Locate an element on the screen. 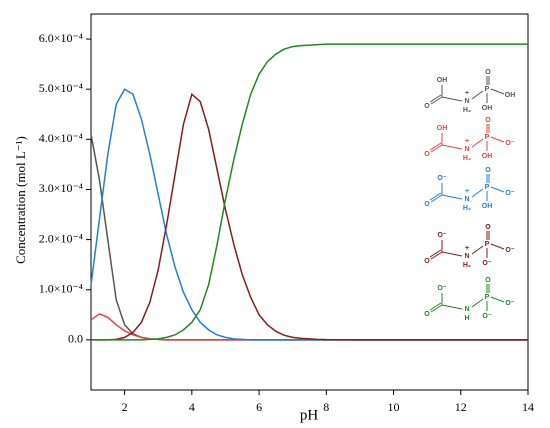 This screenshot has height=428, width=550. y-axis-label: Concentration (mol L⁻¹) is located at coordinates (20, 200).